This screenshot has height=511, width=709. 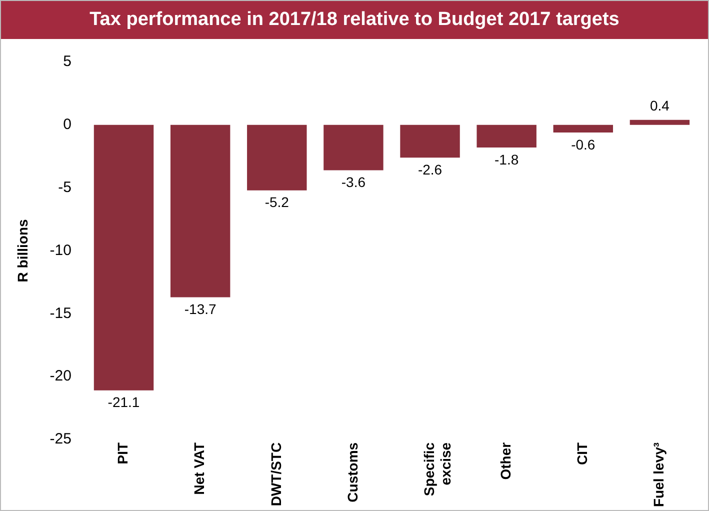 I want to click on y-tick-label: 0, so click(x=67, y=125).